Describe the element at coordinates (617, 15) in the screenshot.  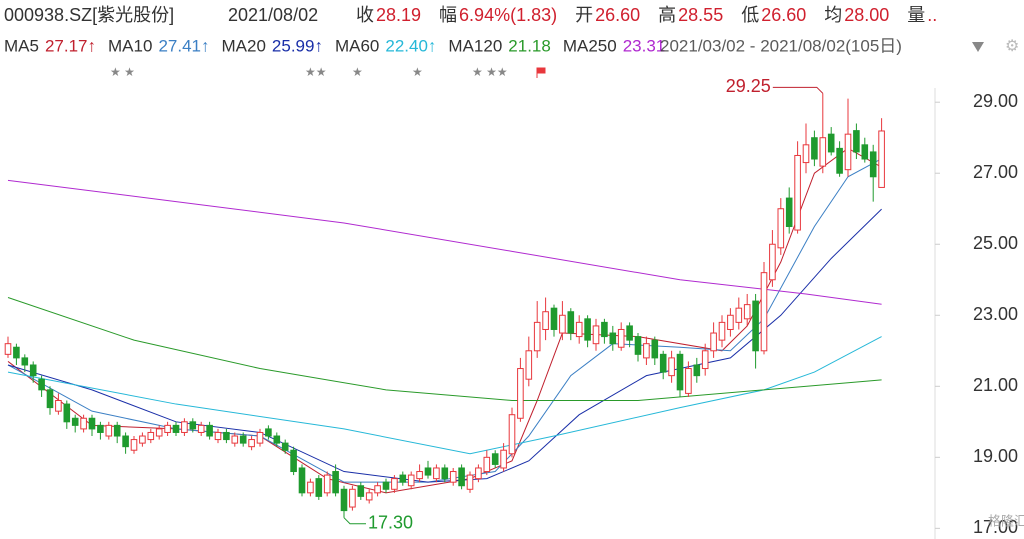
I see `header-value: 26.60` at that location.